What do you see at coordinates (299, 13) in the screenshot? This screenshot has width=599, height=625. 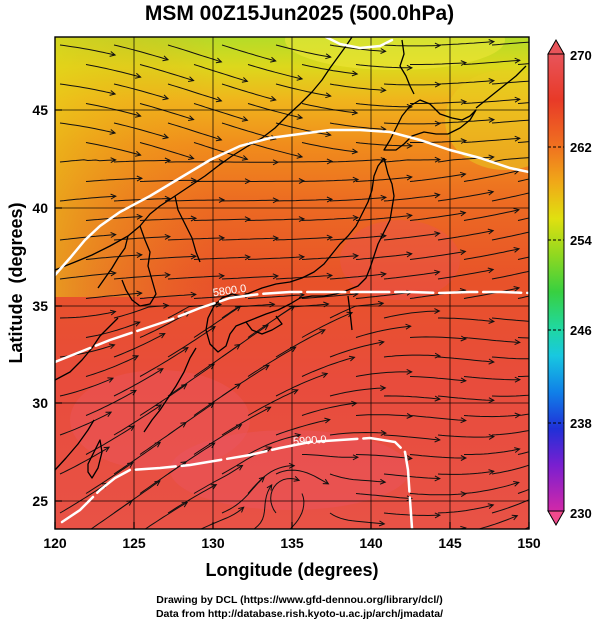 I see `map-title: MSM 00Z15Jun2025 (500.0hPa)` at bounding box center [299, 13].